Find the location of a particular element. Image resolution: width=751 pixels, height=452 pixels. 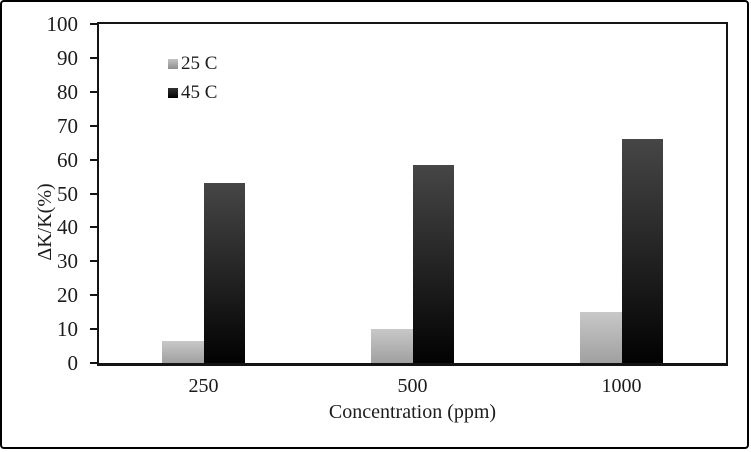

y-tick-label-50: 50 is located at coordinates (67, 193).